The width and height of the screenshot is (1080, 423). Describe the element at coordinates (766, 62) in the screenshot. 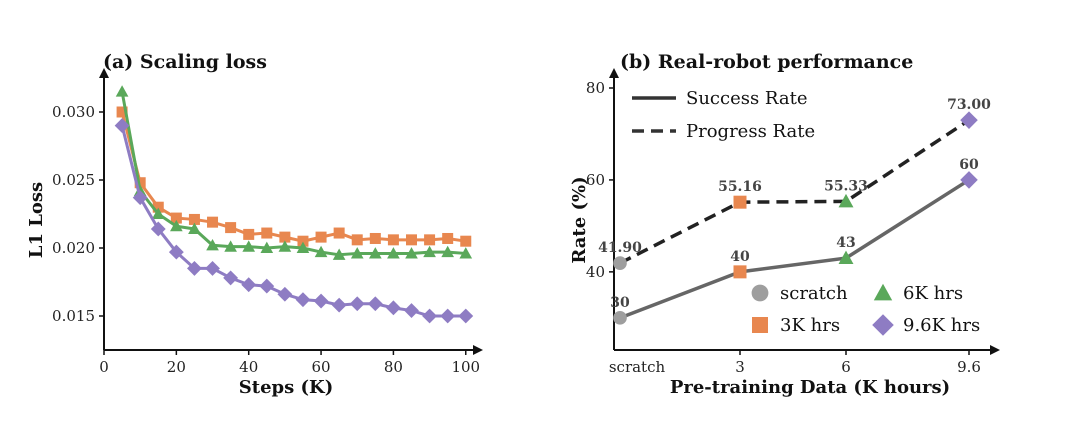

I see `panel-b-title: (b) Real-robot performance` at that location.